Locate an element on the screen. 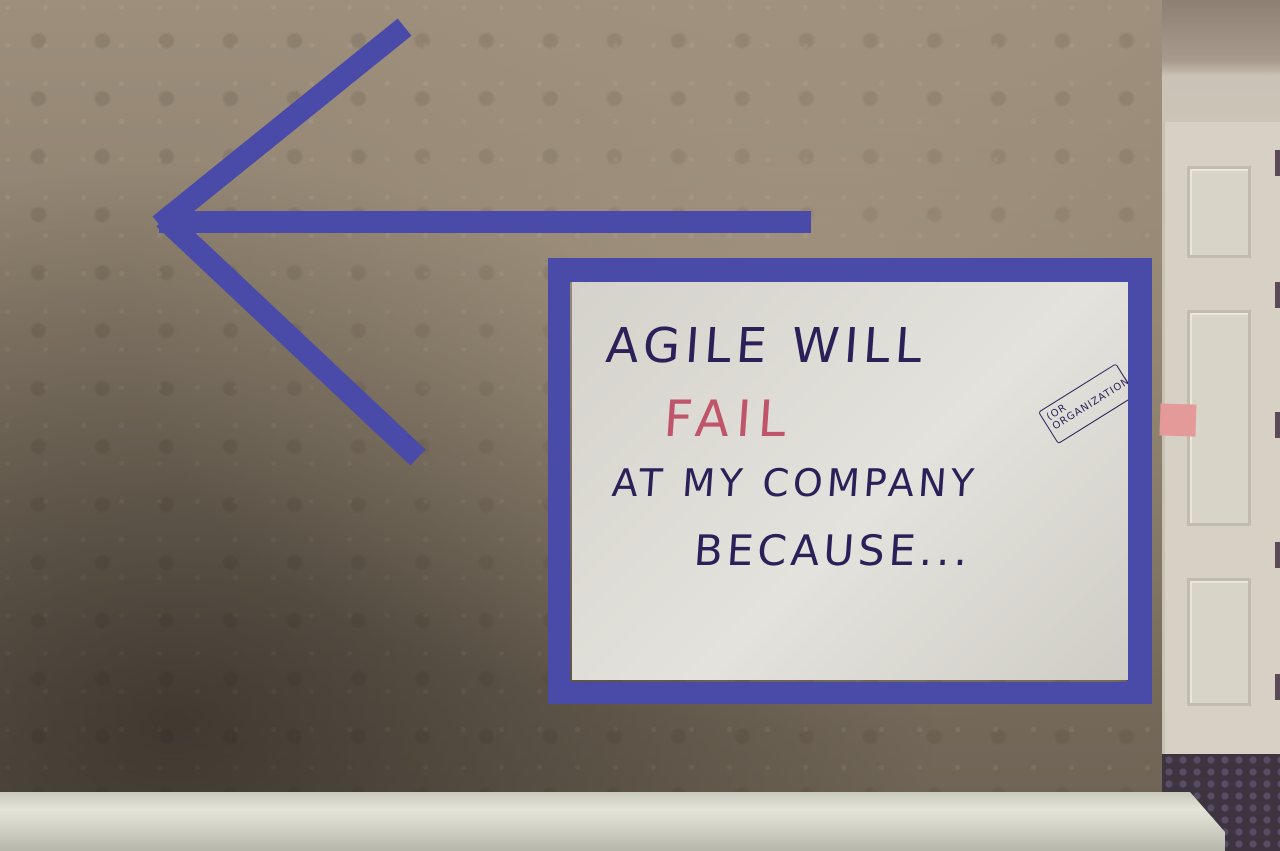 This screenshot has height=851, width=1280. door is located at coordinates (1221, 438).